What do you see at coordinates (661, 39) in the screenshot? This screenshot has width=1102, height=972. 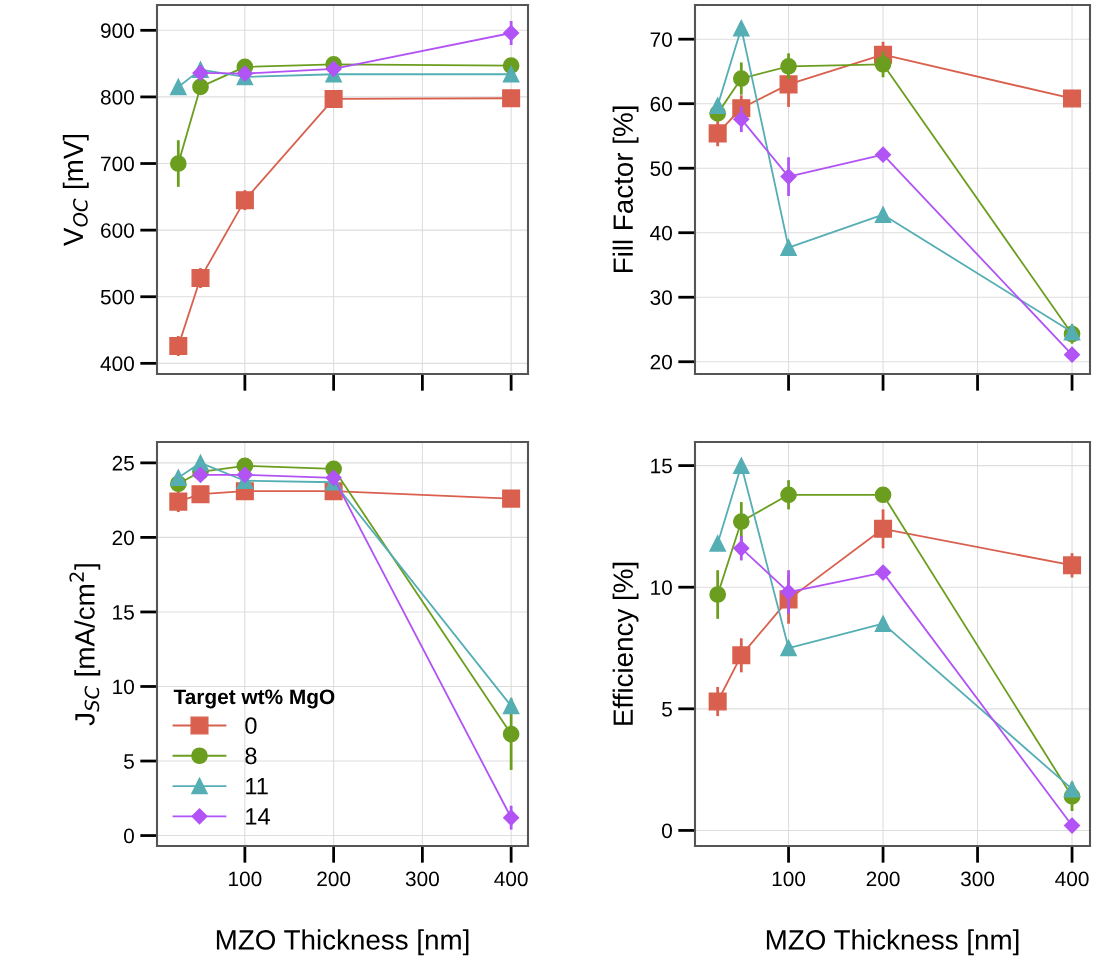 I see `y-tick-label: 70` at bounding box center [661, 39].